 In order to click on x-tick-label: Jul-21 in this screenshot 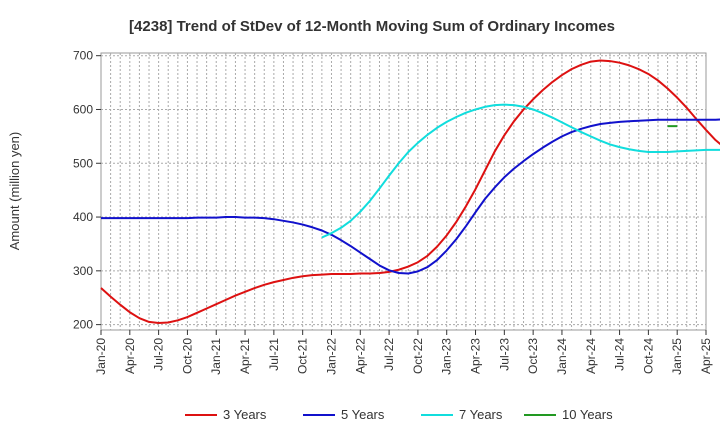, I will do `click(274, 354)`.